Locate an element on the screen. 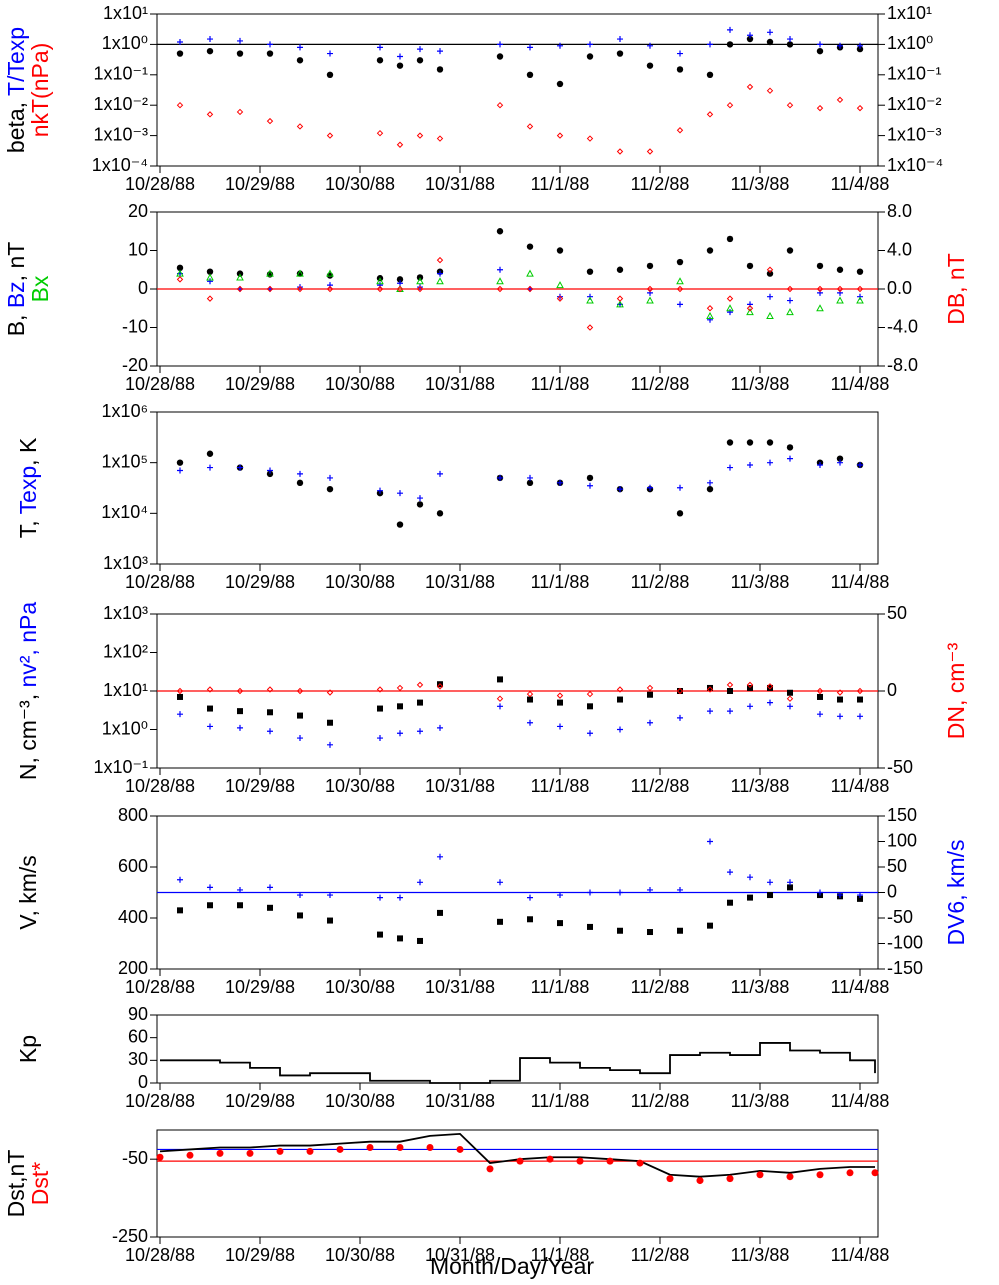  y-tick-label: 1x10⁻¹ is located at coordinates (120, 74).